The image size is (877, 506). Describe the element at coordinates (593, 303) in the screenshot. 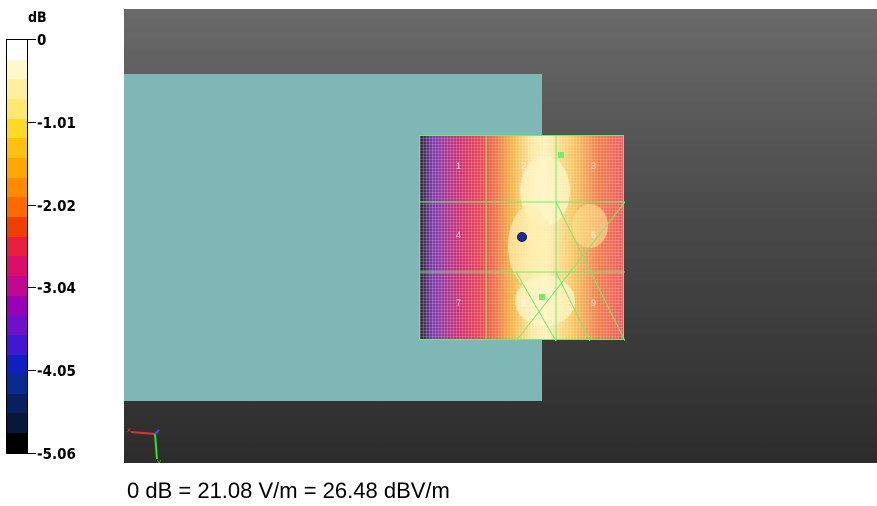

I see `scan-point-label: 9` at that location.